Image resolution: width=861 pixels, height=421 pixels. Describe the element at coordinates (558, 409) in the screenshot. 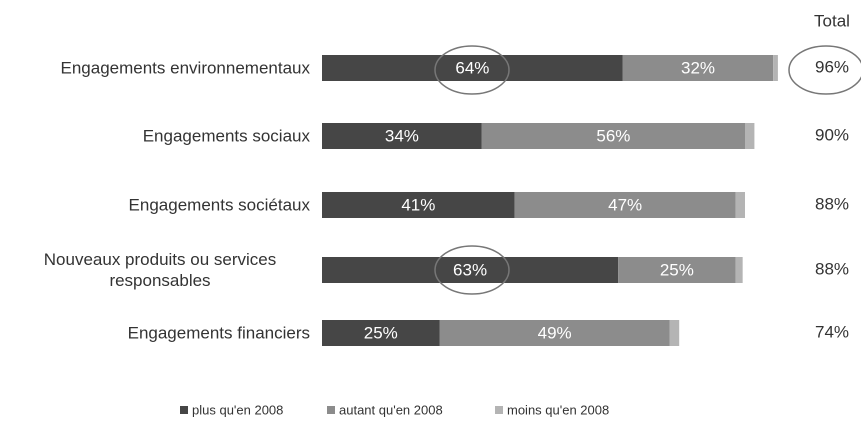

I see `legend-label: moins qu'en 2008` at that location.